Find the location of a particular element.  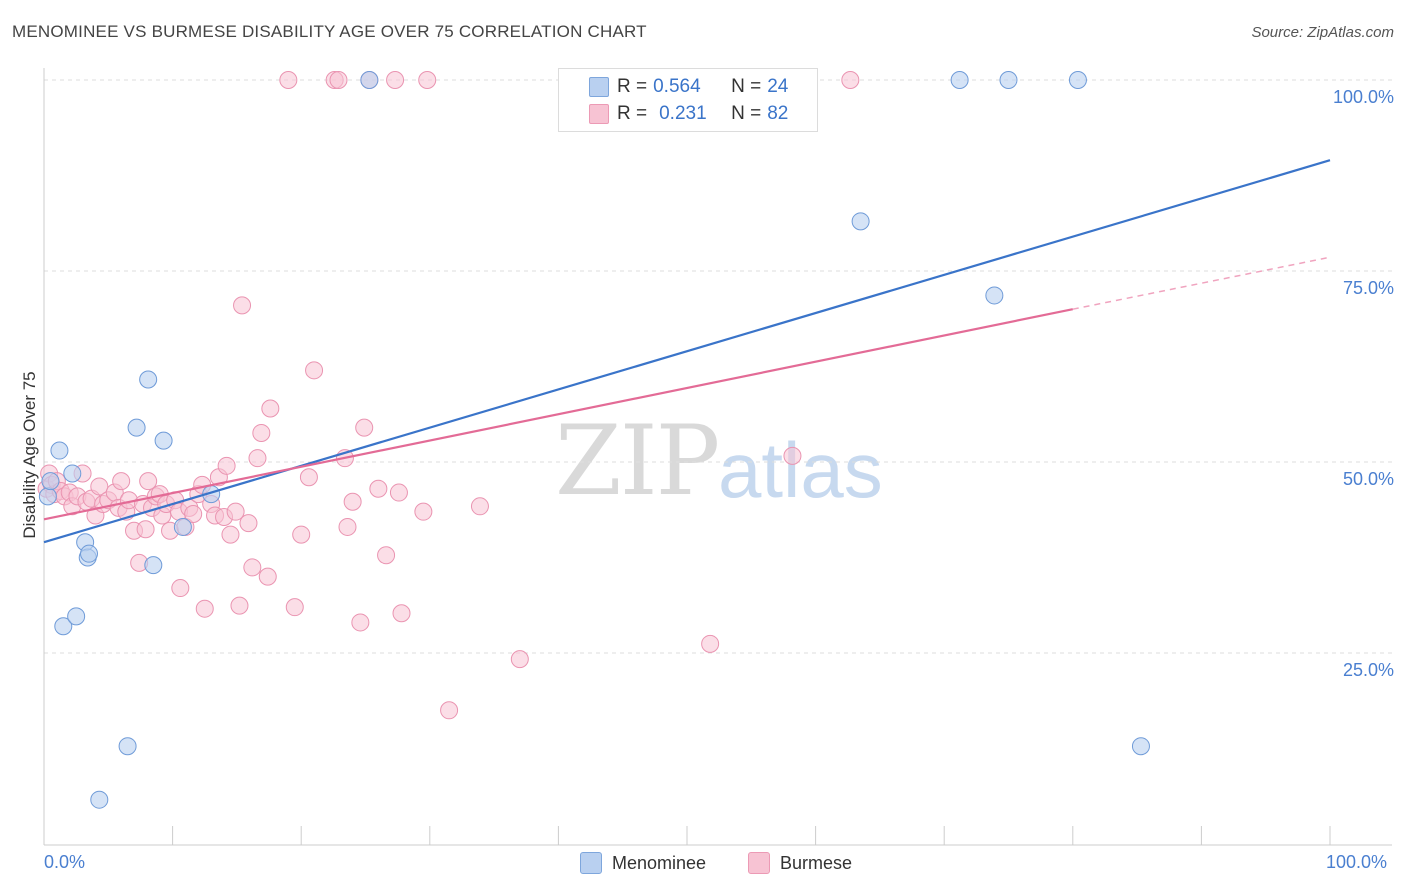

legend-row-burmese: R = 0.231 N = 82 is located at coordinates (689, 114).